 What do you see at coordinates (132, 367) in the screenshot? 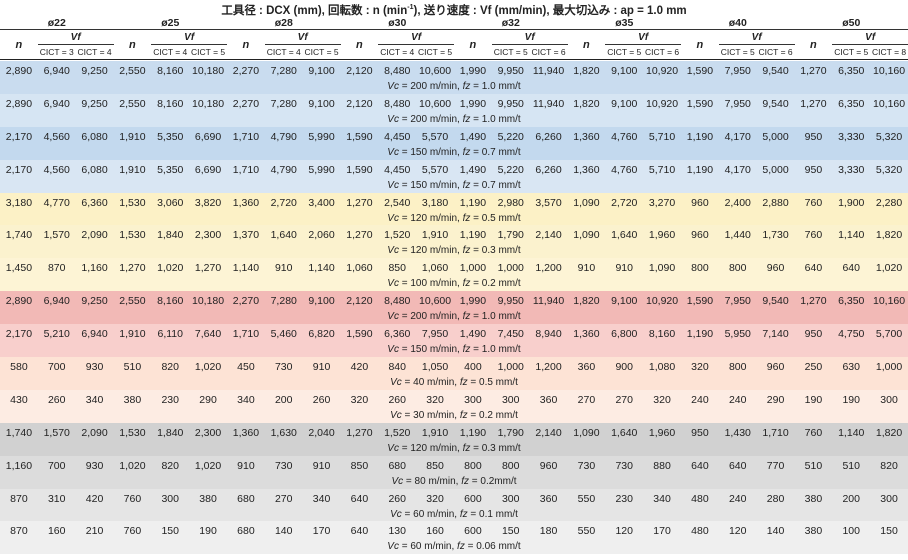
I see `cell-value: 510` at bounding box center [132, 367].